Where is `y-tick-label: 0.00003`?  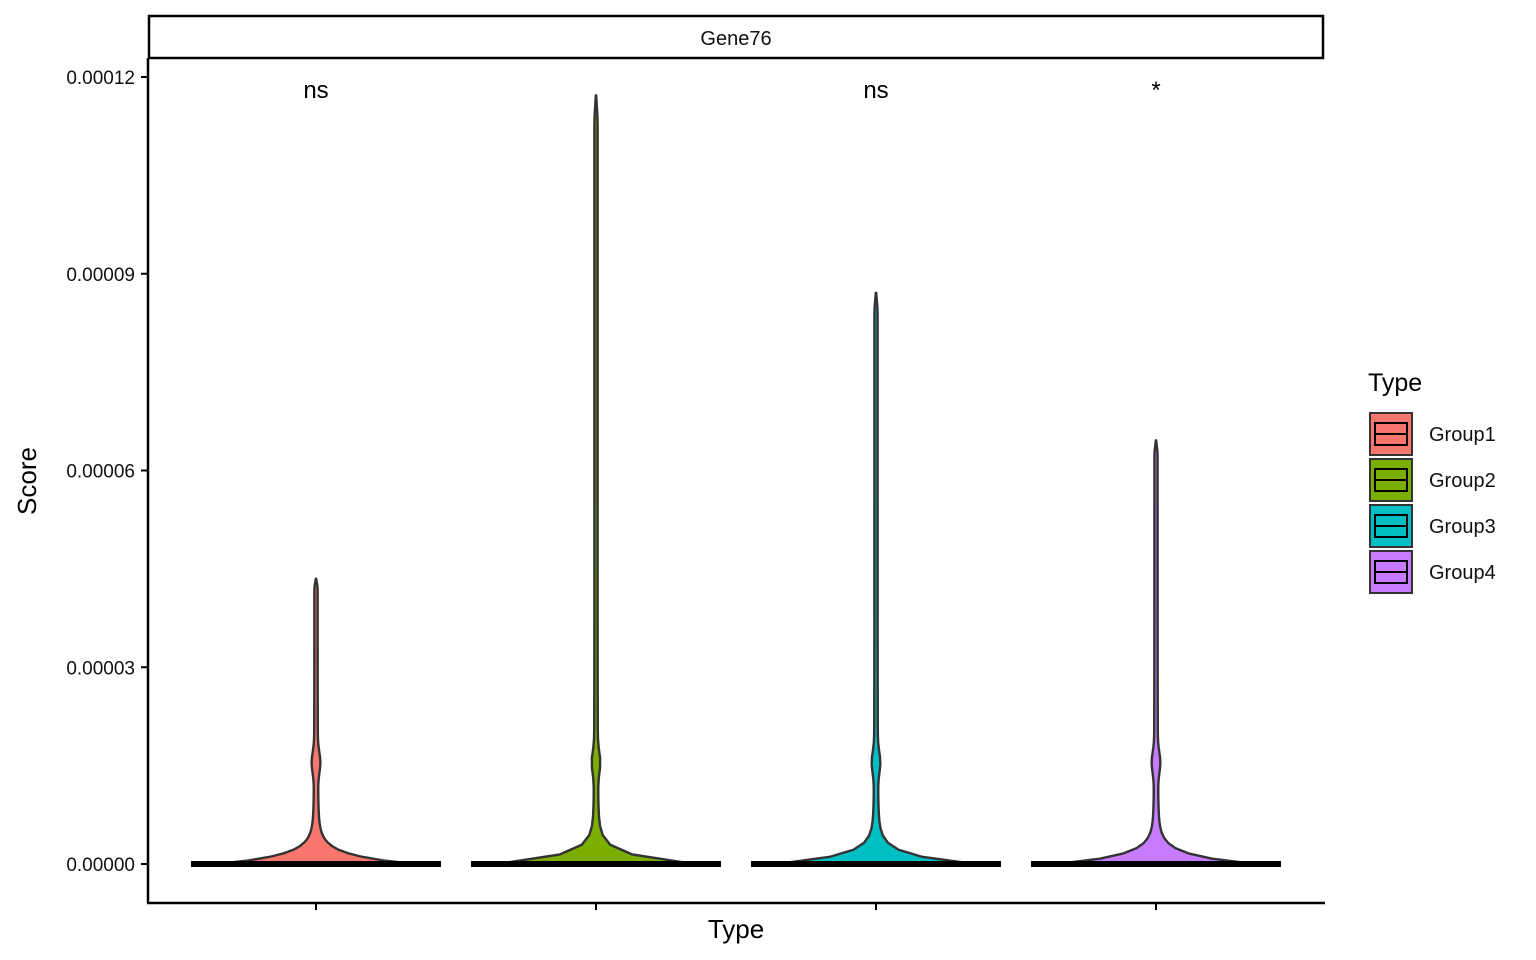
y-tick-label: 0.00003 is located at coordinates (100, 668).